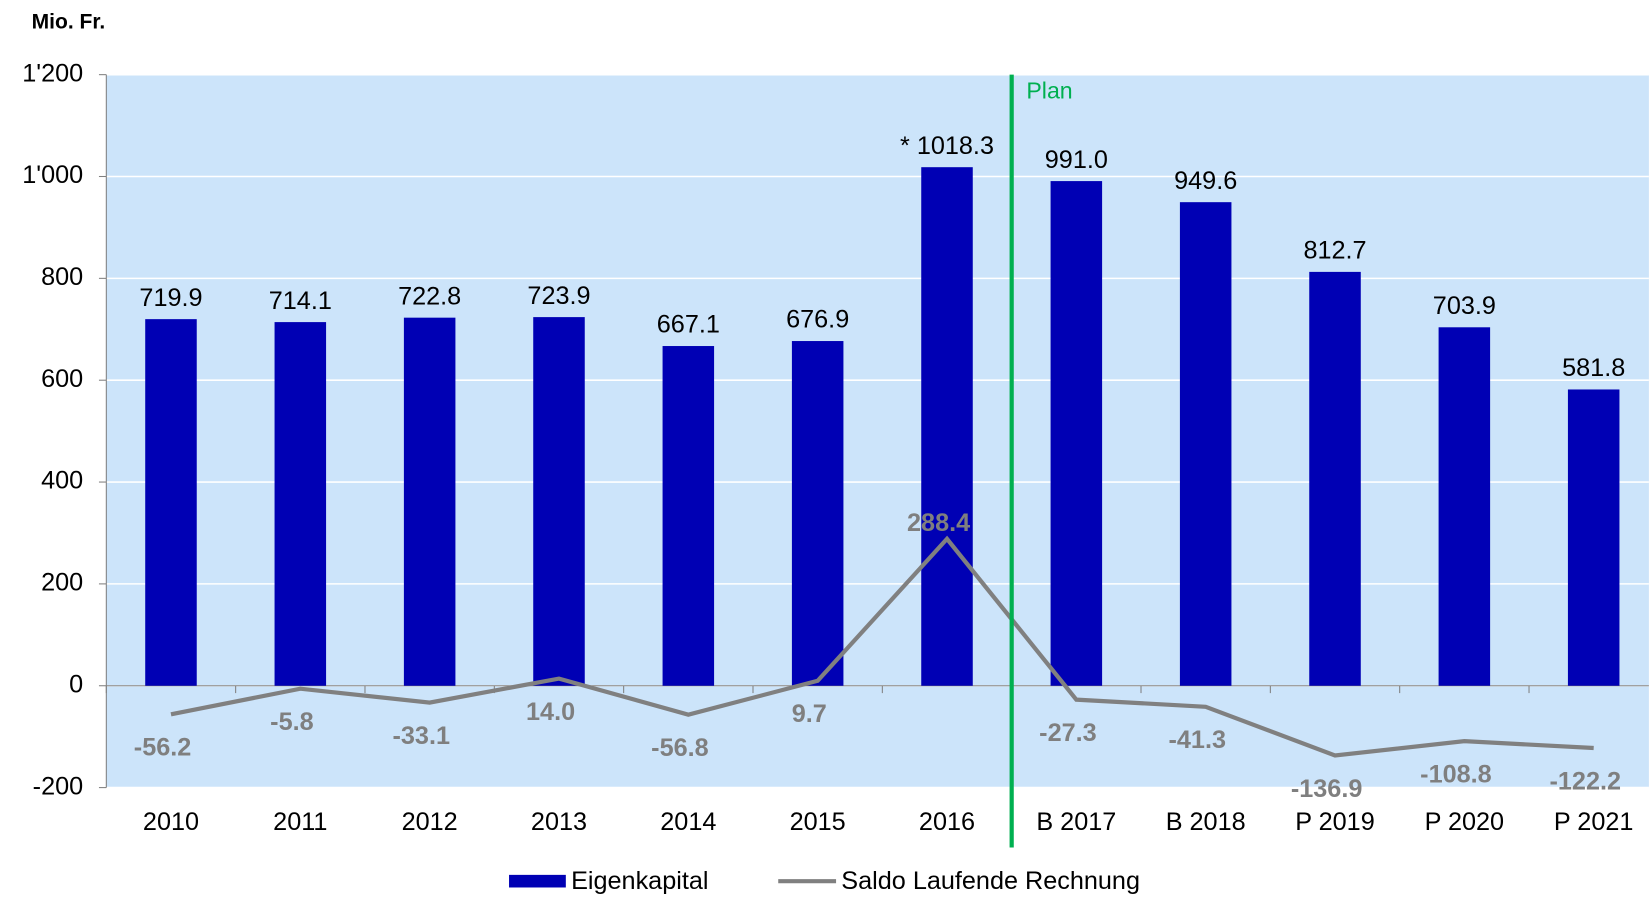 The height and width of the screenshot is (898, 1649). Describe the element at coordinates (58, 786) in the screenshot. I see `y-tick-label: -200` at that location.